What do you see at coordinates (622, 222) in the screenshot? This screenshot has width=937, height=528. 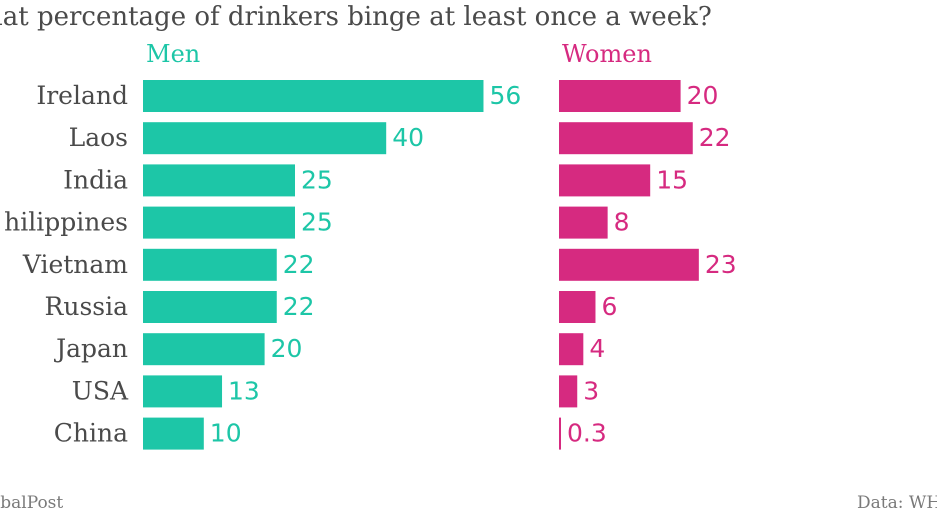 I see `women-value-label: 8` at bounding box center [622, 222].